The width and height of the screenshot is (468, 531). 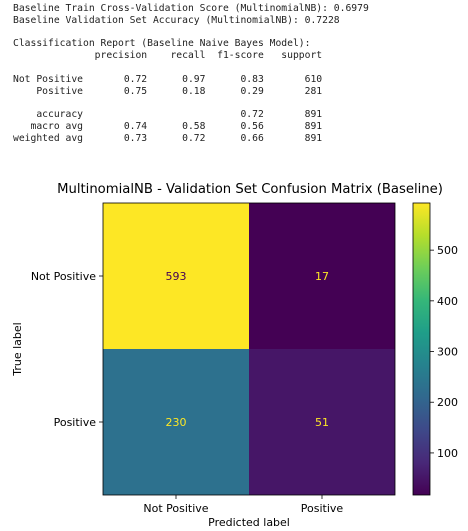 What do you see at coordinates (322, 508) in the screenshot?
I see `x-tick-label: Positive` at bounding box center [322, 508].